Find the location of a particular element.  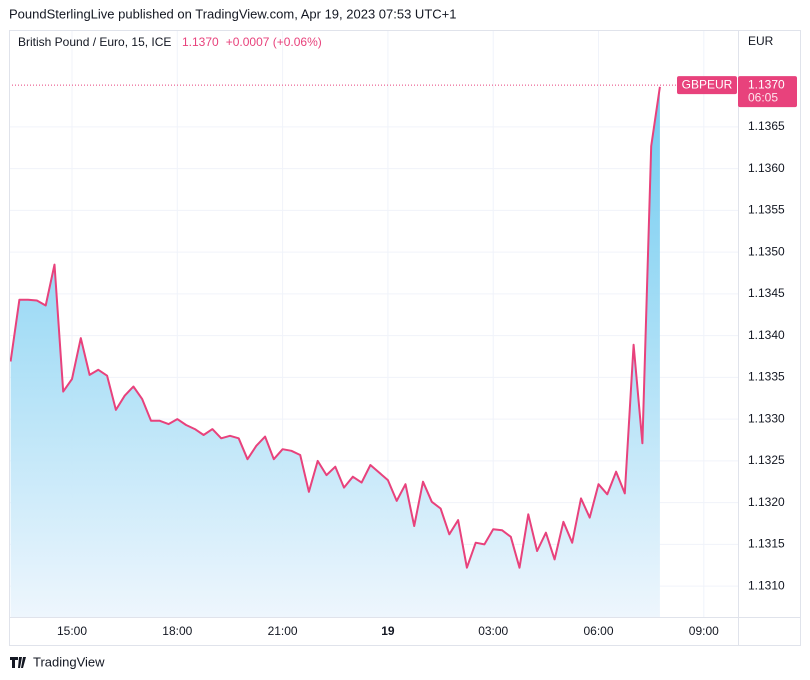

symbol-label: GBPEUR is located at coordinates (707, 84).